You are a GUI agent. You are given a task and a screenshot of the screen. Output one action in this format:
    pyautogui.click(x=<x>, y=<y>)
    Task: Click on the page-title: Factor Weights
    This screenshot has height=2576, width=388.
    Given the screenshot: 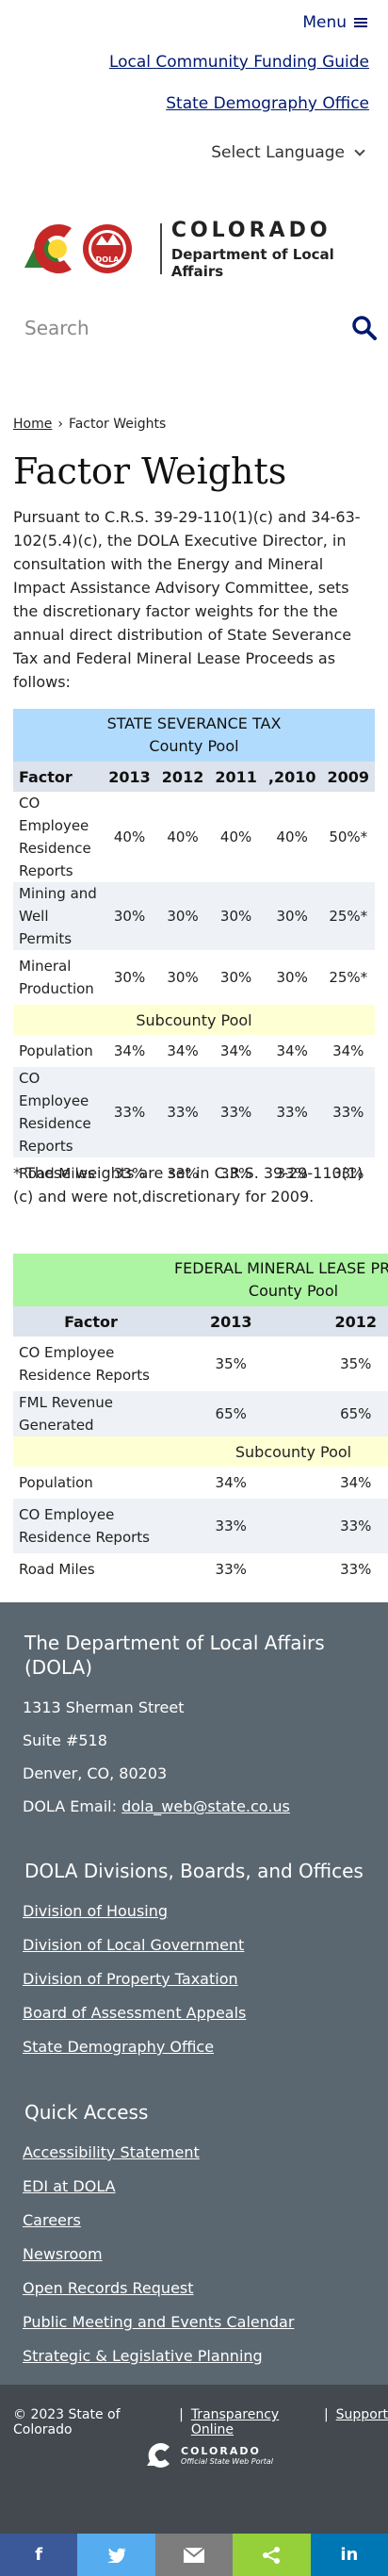 What is the action you would take?
    pyautogui.click(x=150, y=471)
    